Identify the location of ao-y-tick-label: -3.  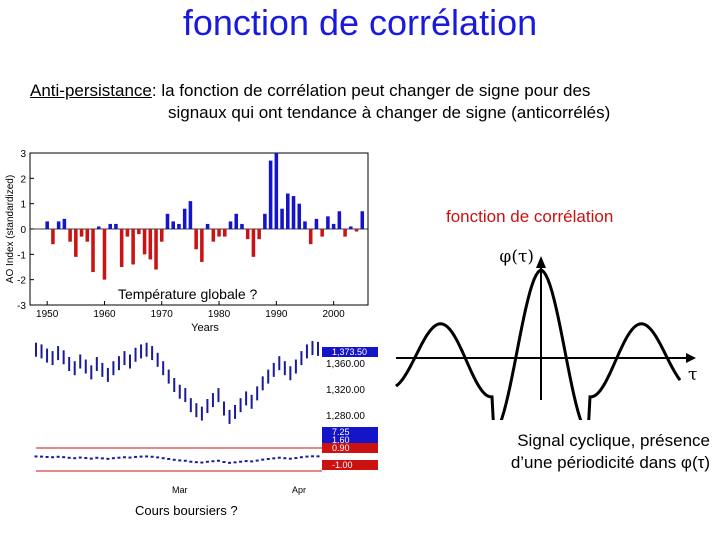
(21, 306).